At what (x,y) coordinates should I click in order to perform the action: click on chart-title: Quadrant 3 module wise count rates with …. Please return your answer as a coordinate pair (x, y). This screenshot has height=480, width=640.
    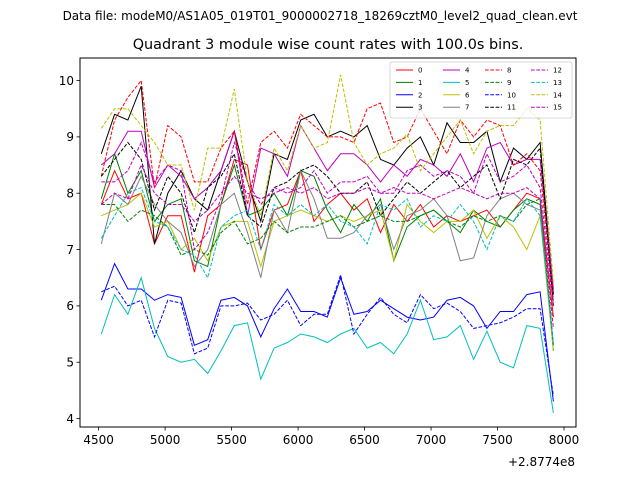
    Looking at the image, I should click on (328, 45).